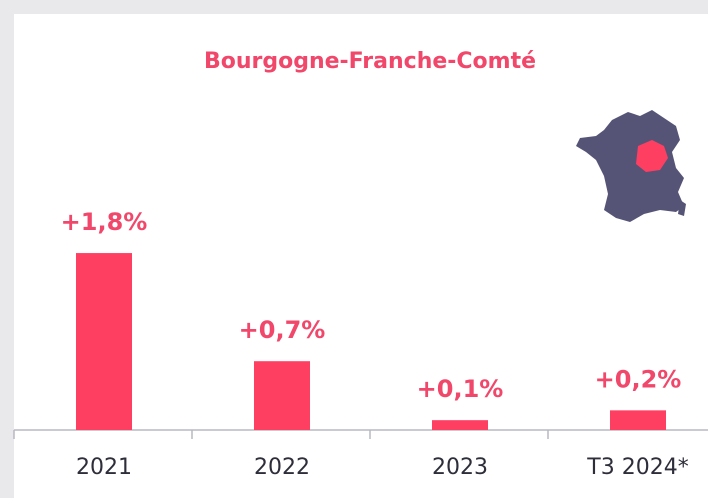 The height and width of the screenshot is (498, 708). What do you see at coordinates (282, 467) in the screenshot?
I see `x-tick-label: 2022` at bounding box center [282, 467].